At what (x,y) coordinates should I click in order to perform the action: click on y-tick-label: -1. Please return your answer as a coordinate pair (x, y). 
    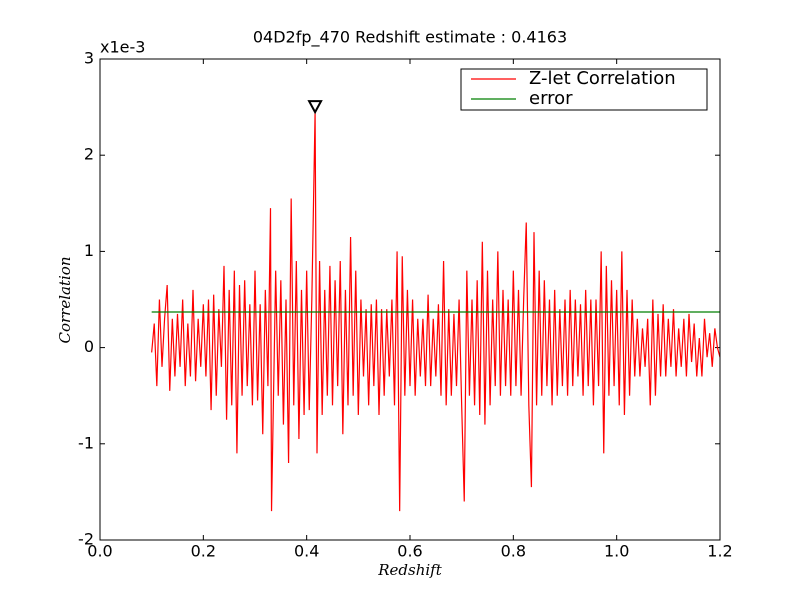
    Looking at the image, I should click on (86, 442).